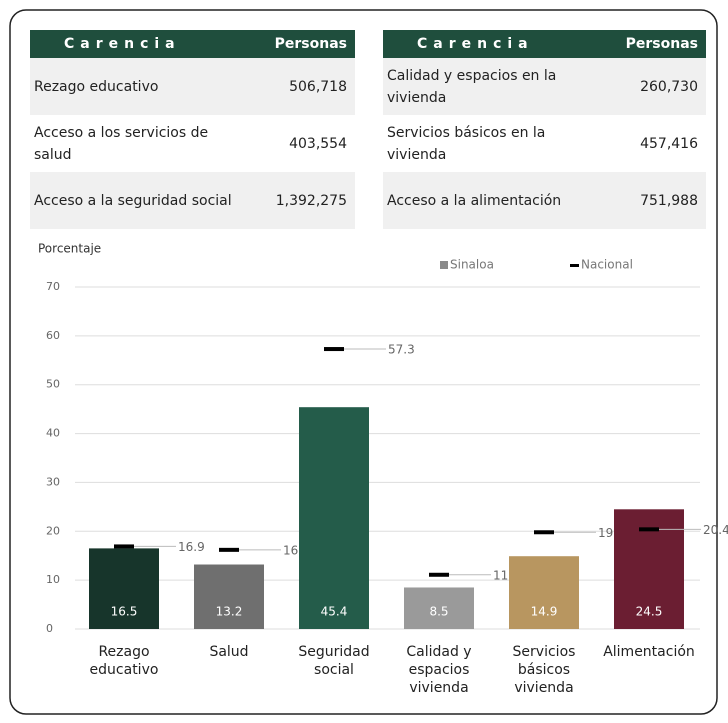 Image resolution: width=728 pixels, height=723 pixels. I want to click on x-tick-label: básicos, so click(544, 670).